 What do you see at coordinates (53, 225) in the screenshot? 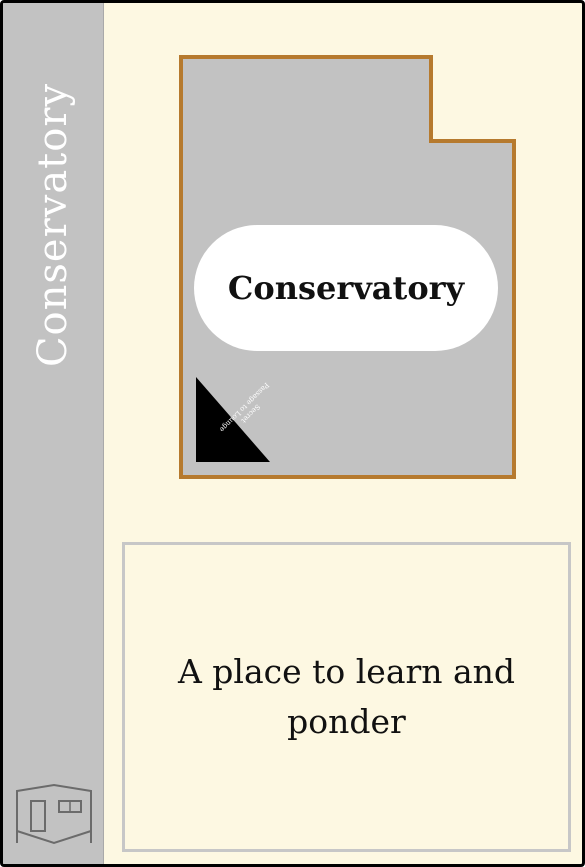
I see `spine-title: Conservatory` at bounding box center [53, 225].